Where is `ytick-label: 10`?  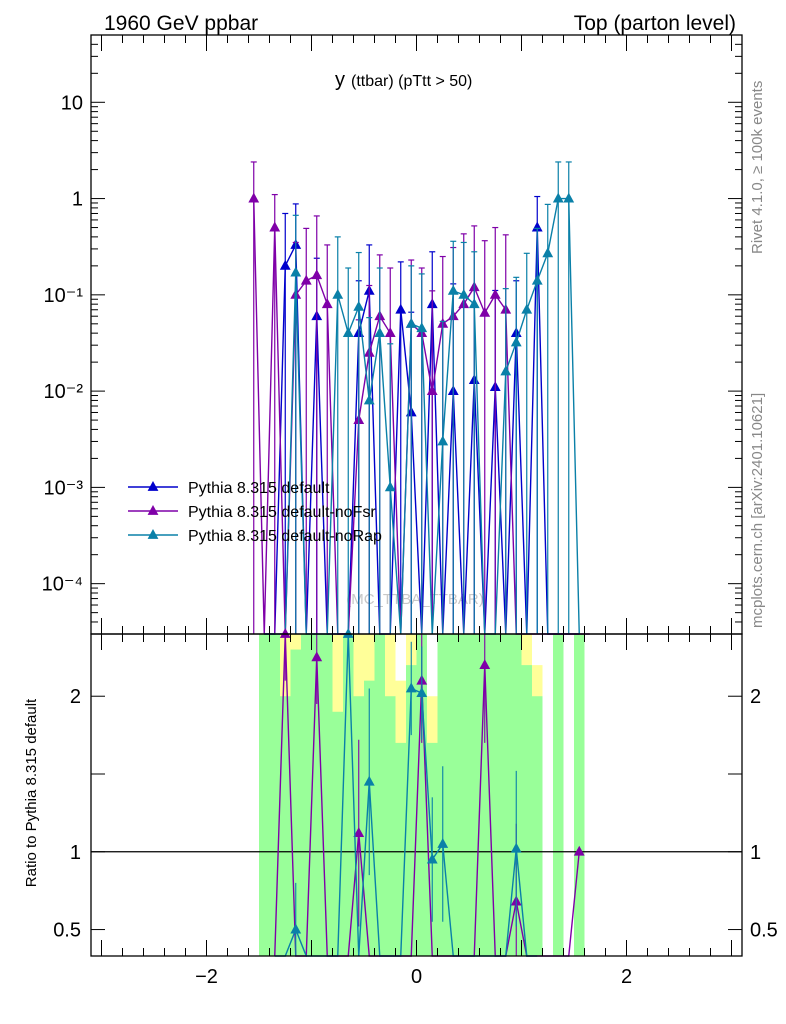
ytick-label: 10 is located at coordinates (72, 103).